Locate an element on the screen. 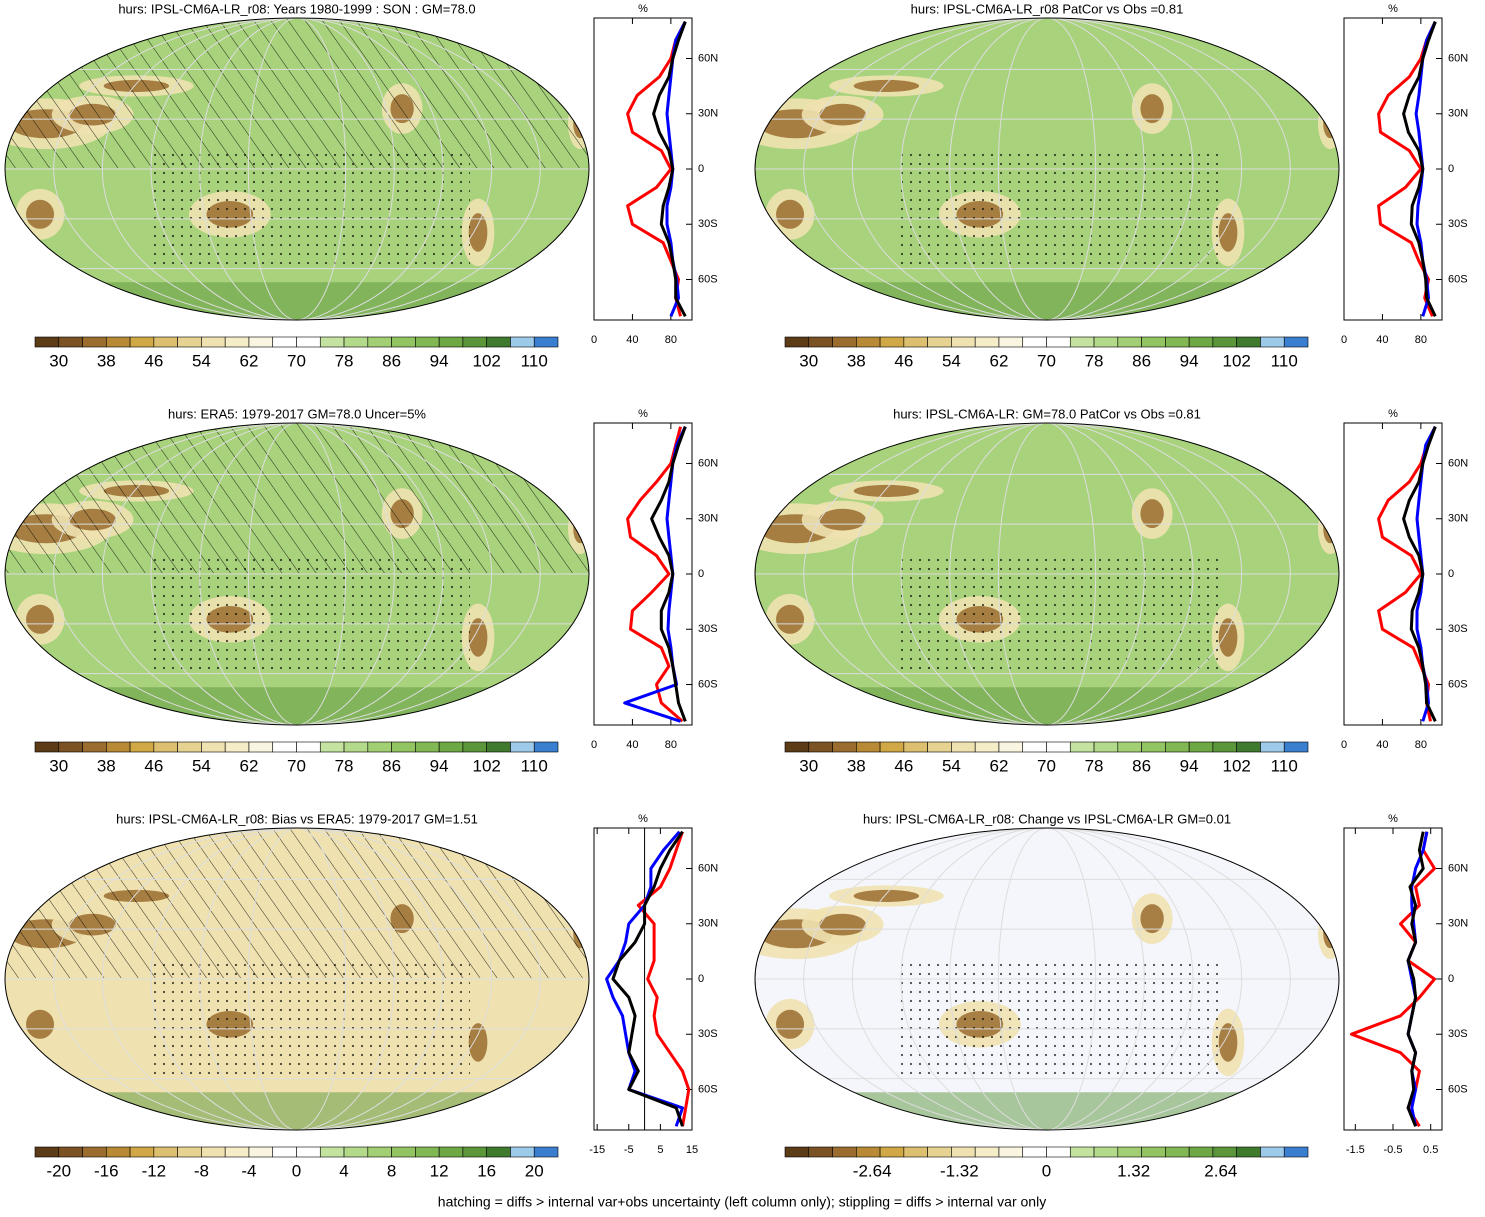 The width and height of the screenshot is (1485, 1217). colorbar-label: 54 is located at coordinates (201, 765).